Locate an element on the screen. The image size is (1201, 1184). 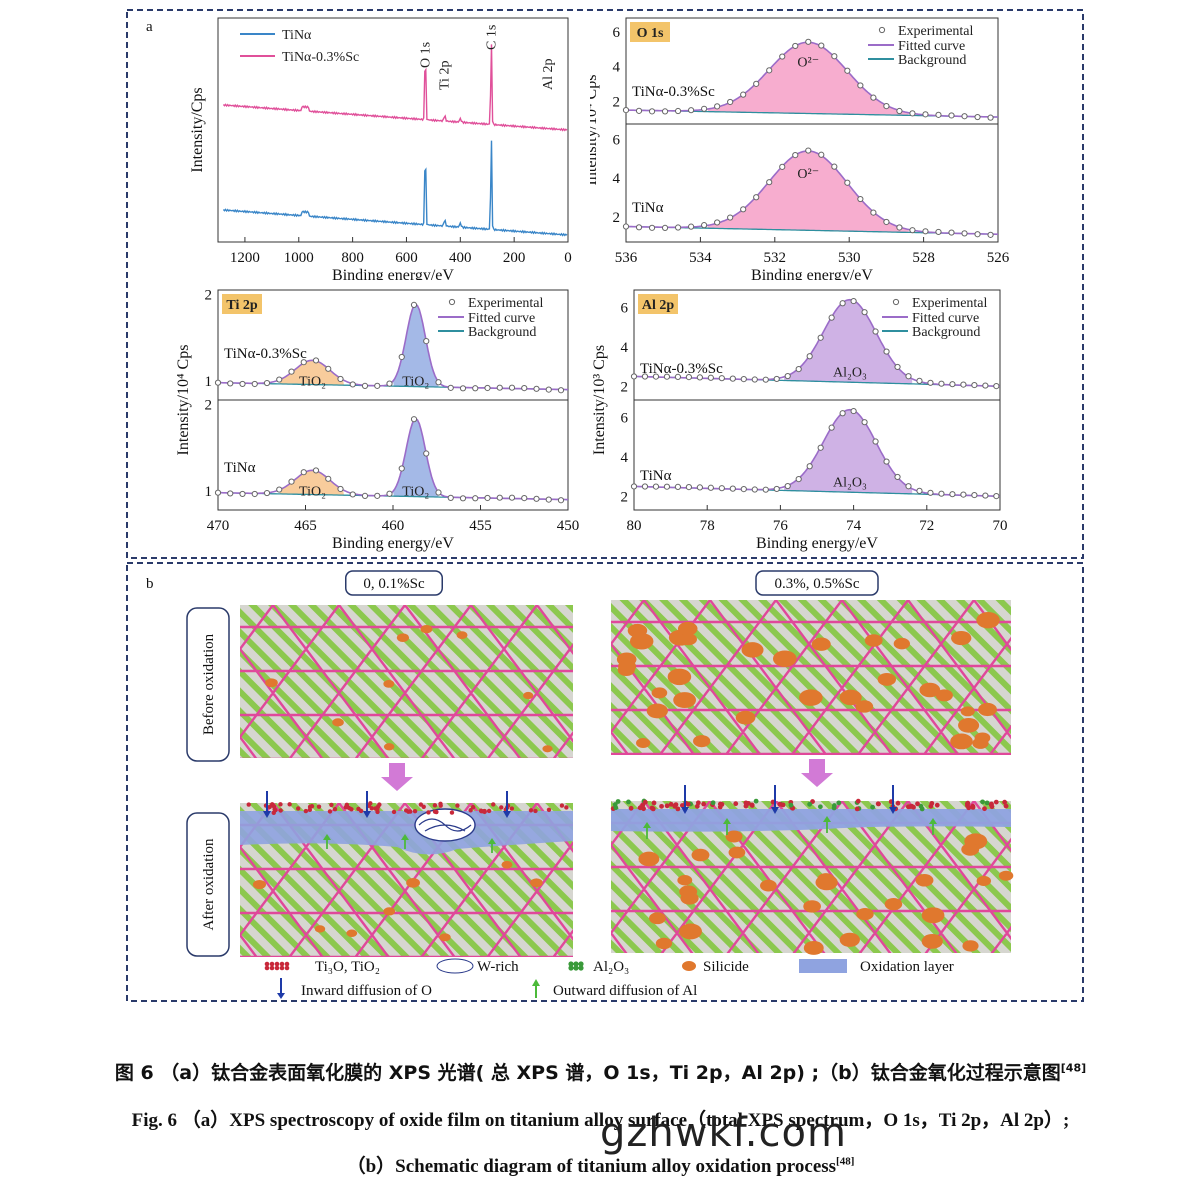
after-left-block is located at coordinates (406, 874).